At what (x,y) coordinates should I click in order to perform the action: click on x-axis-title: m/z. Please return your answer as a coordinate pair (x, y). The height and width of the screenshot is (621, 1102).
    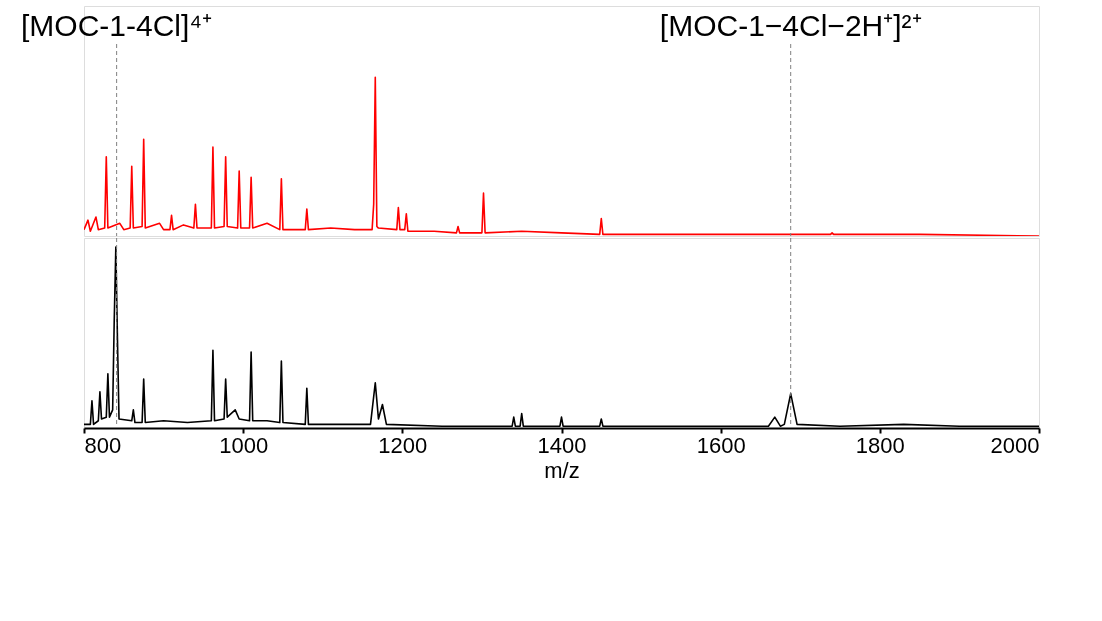
    Looking at the image, I should click on (562, 470).